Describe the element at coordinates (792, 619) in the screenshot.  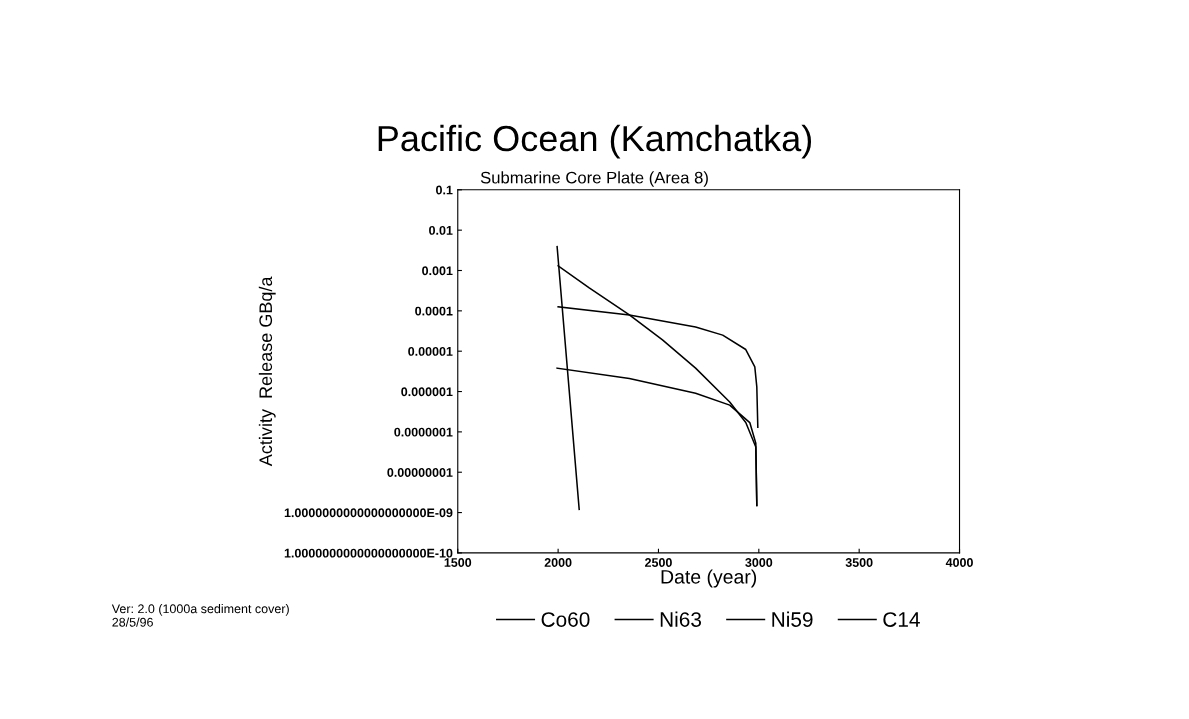
I see `legend-label: Ni59` at that location.